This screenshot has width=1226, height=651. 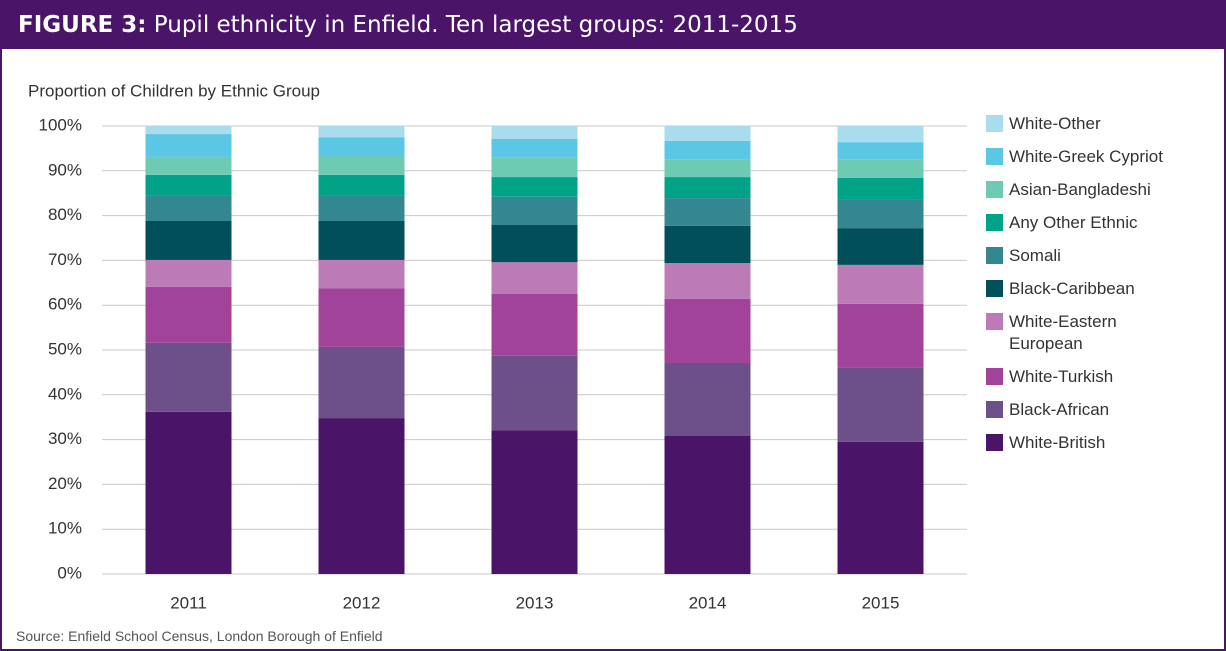 What do you see at coordinates (1059, 409) in the screenshot?
I see `legend-label: Black-African` at bounding box center [1059, 409].